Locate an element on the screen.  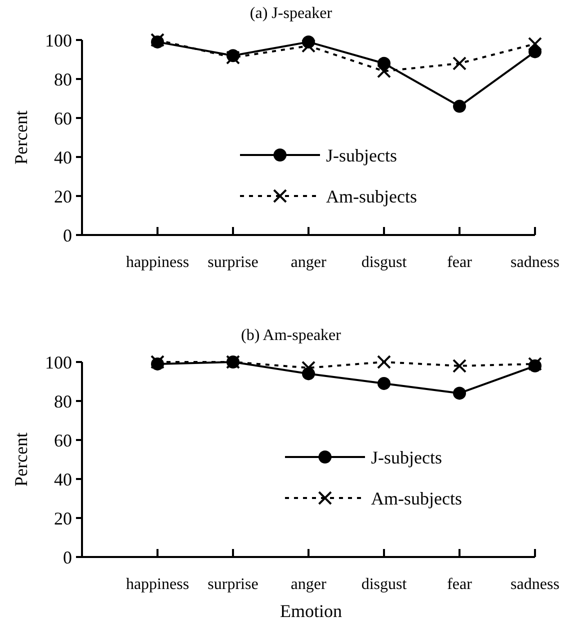
chart-title: (b) Am-speaker is located at coordinates (291, 335).